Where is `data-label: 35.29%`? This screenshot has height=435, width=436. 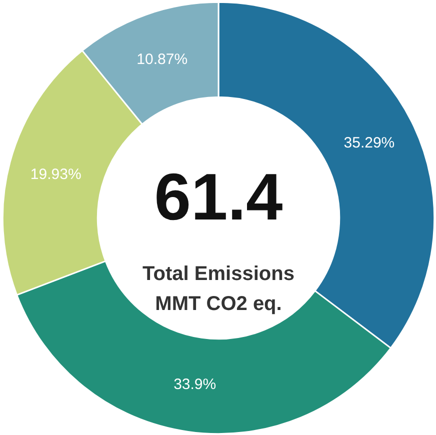
data-label: 35.29% is located at coordinates (369, 143).